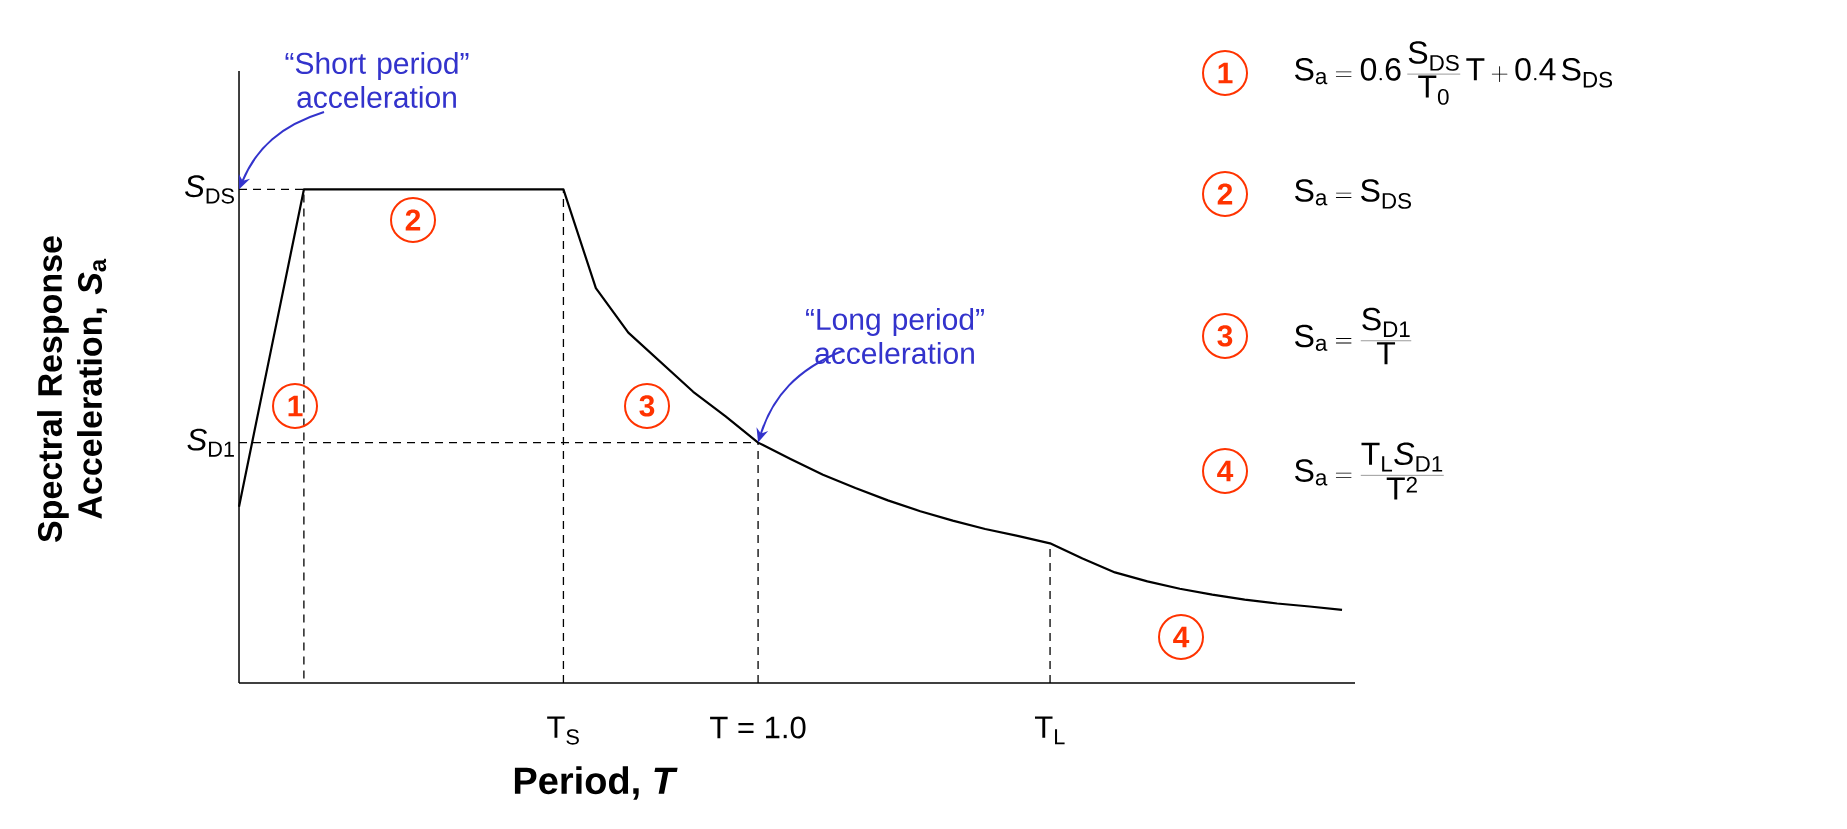 This screenshot has width=1847, height=829. Describe the element at coordinates (1225, 194) in the screenshot. I see `text: 2` at that location.